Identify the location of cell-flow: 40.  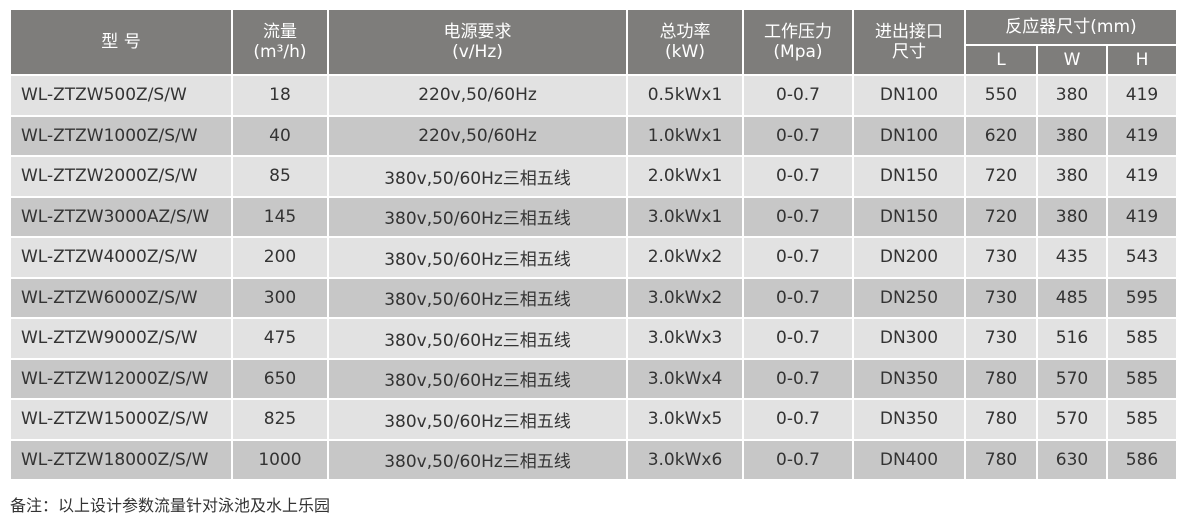
(280, 135).